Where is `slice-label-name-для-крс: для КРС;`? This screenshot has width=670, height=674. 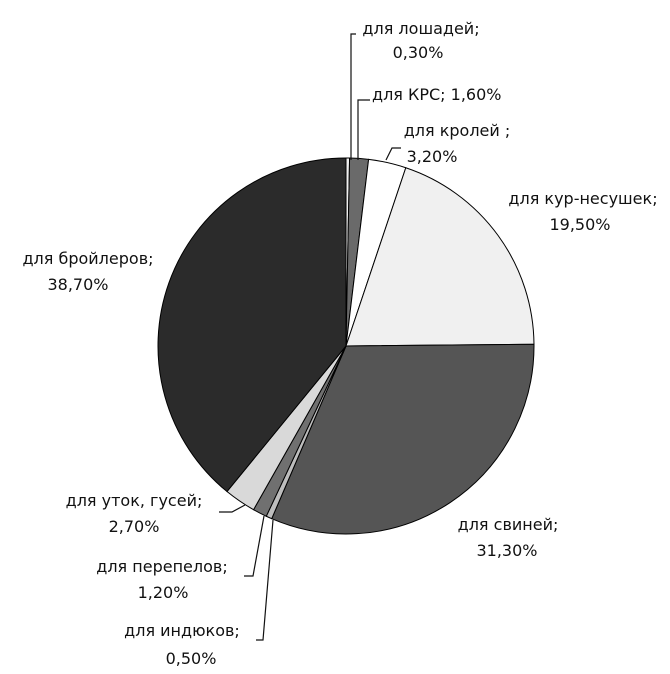
slice-label-name-для-крс: для КРС; is located at coordinates (411, 94).